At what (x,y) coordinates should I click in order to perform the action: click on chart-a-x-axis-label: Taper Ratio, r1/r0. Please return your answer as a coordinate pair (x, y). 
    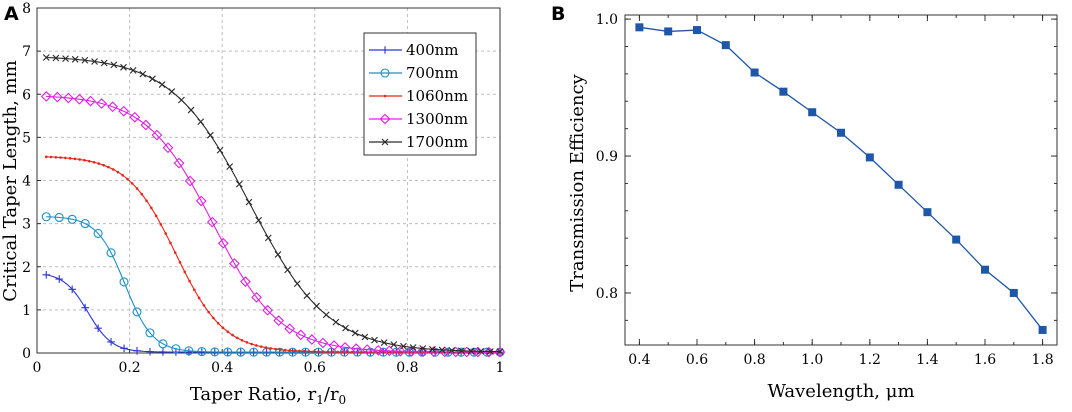
    Looking at the image, I should click on (268, 395).